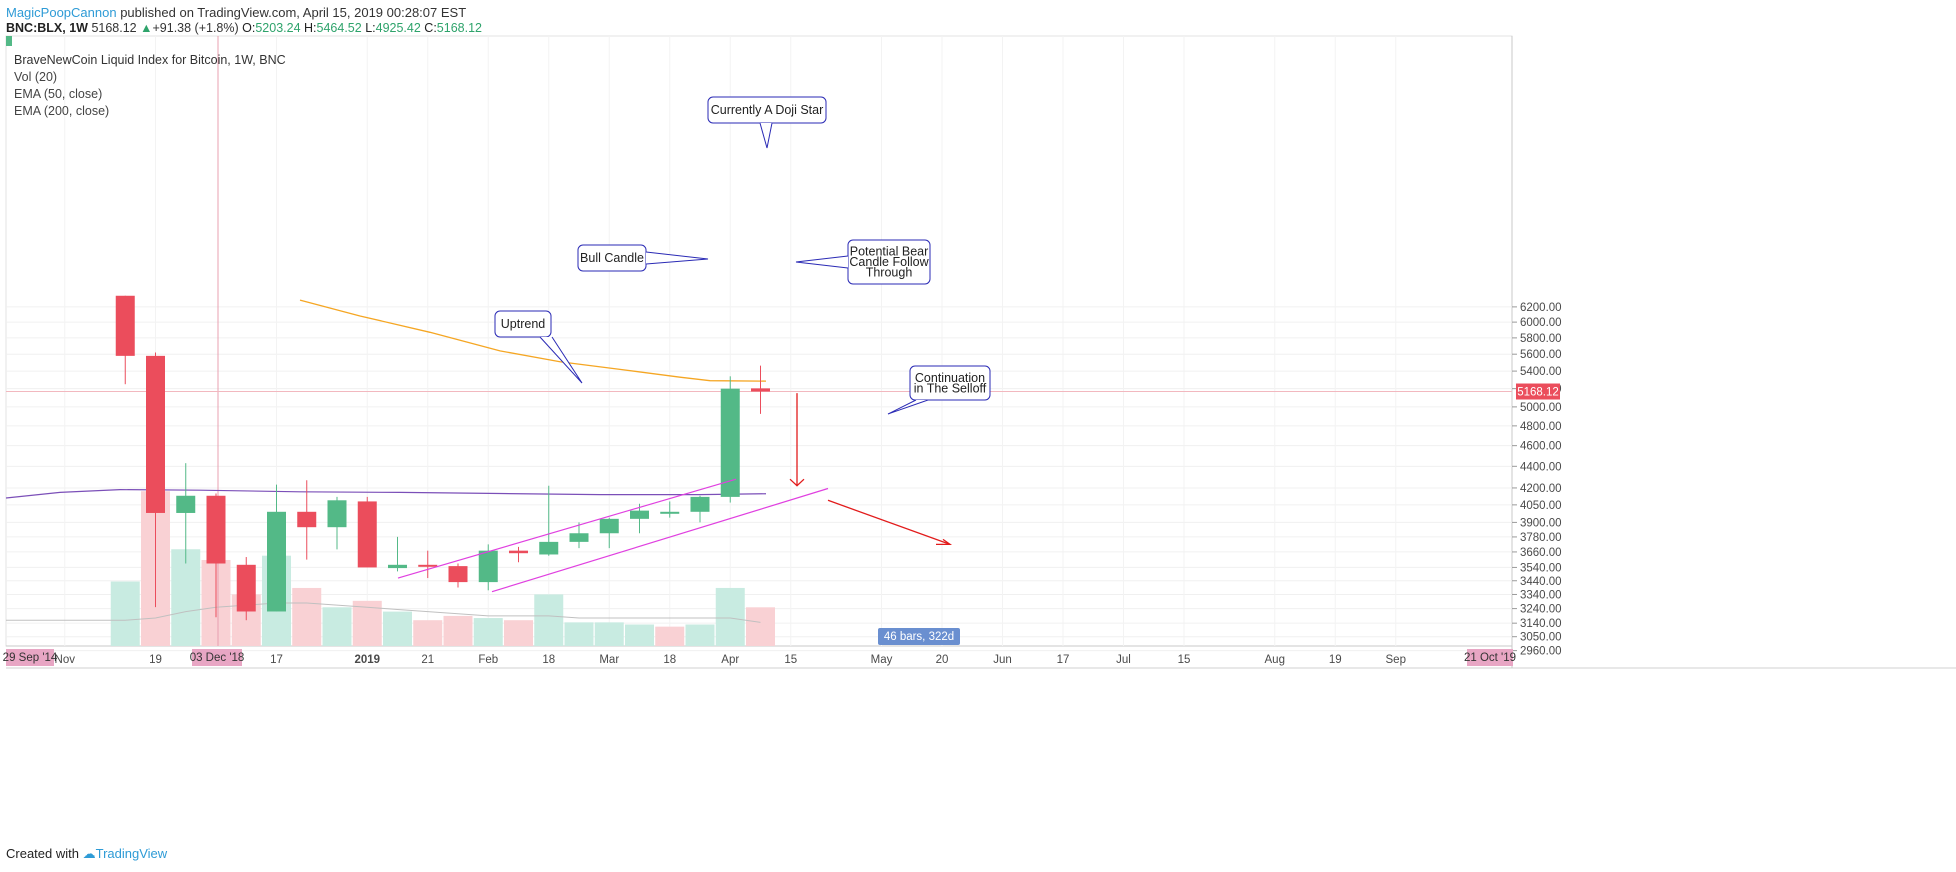 The width and height of the screenshot is (1956, 872). Describe the element at coordinates (730, 660) in the screenshot. I see `x-tick-label: Apr` at that location.